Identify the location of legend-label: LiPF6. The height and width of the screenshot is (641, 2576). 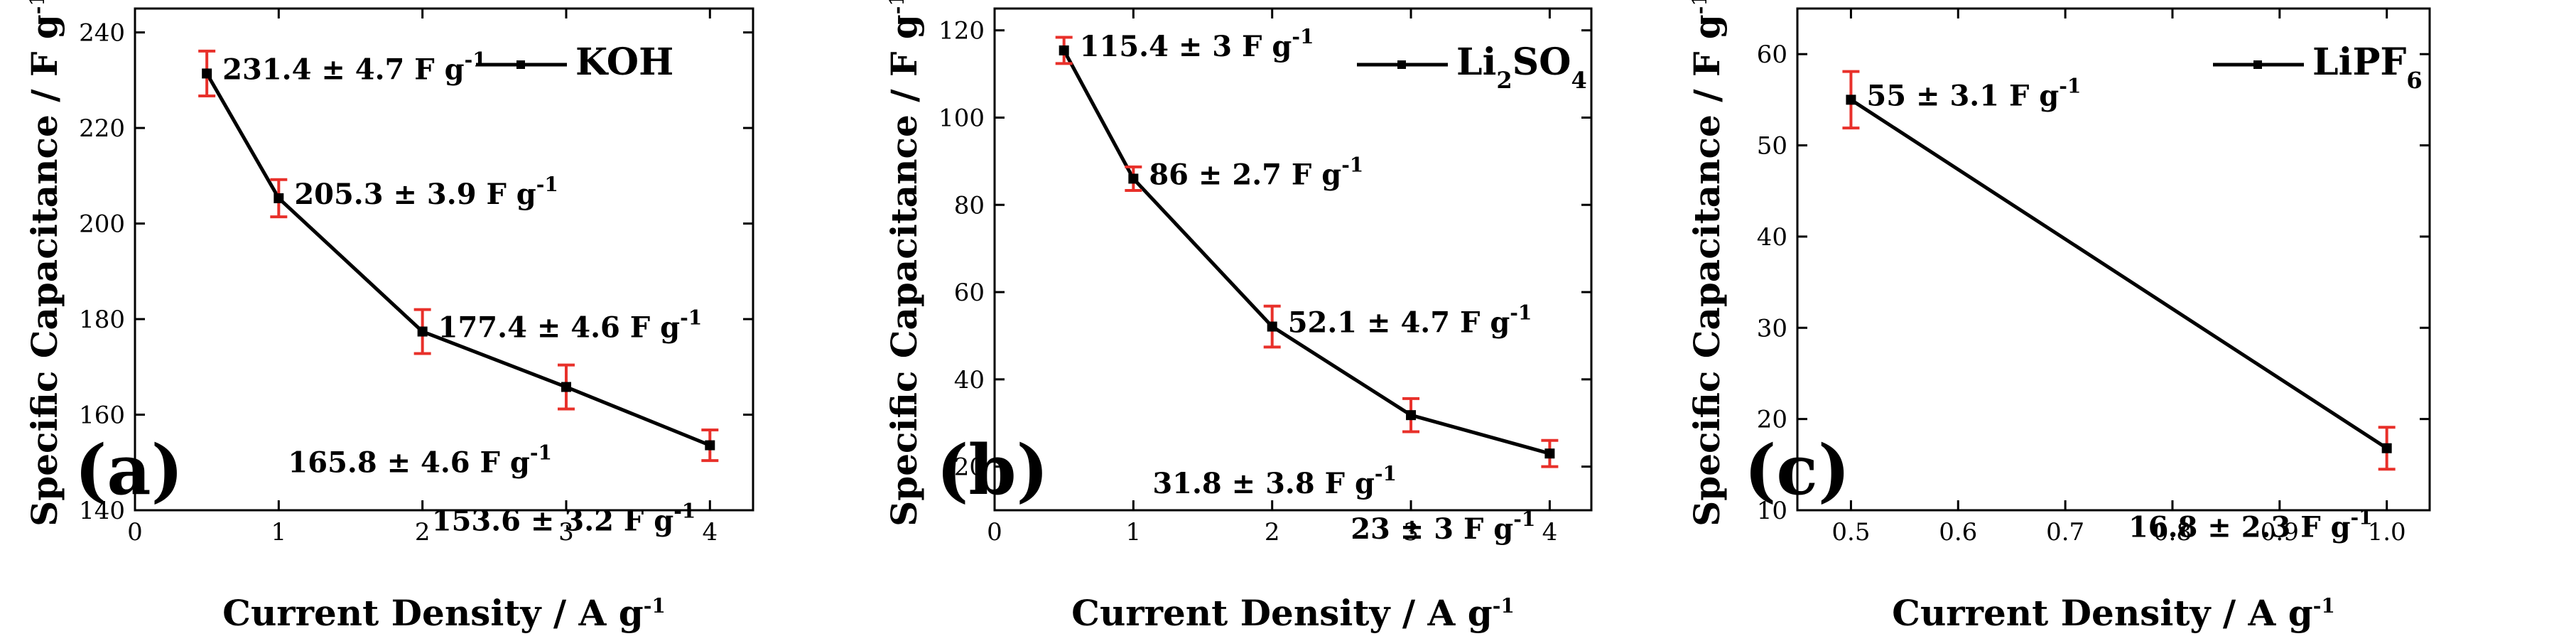
(2367, 68).